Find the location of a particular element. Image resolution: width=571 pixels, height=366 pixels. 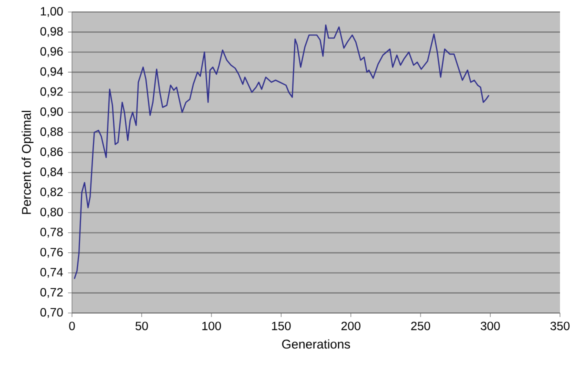

y-tick-label: 1,00 is located at coordinates (51, 12).